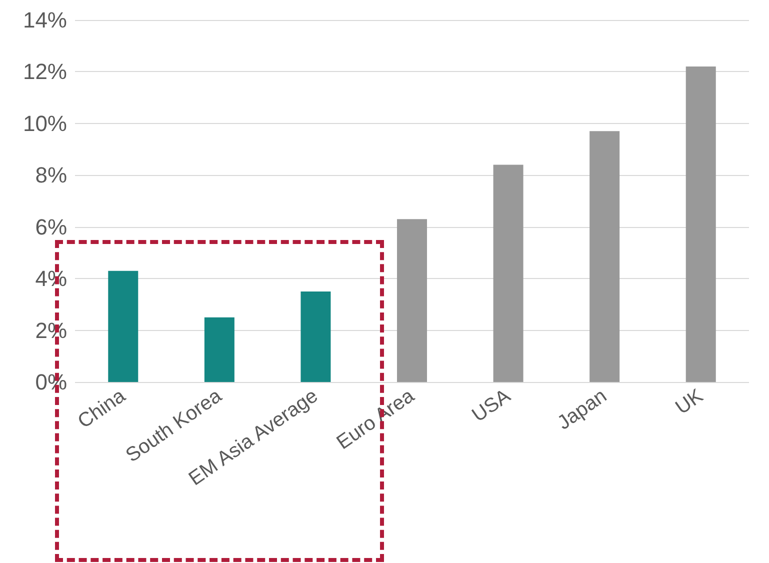  Describe the element at coordinates (690, 401) in the screenshot. I see `x-tick-label: UK` at that location.